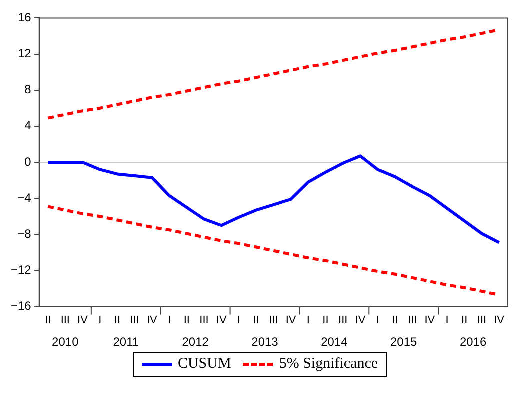  Describe the element at coordinates (28, 125) in the screenshot. I see `y-tick-label: 4` at that location.